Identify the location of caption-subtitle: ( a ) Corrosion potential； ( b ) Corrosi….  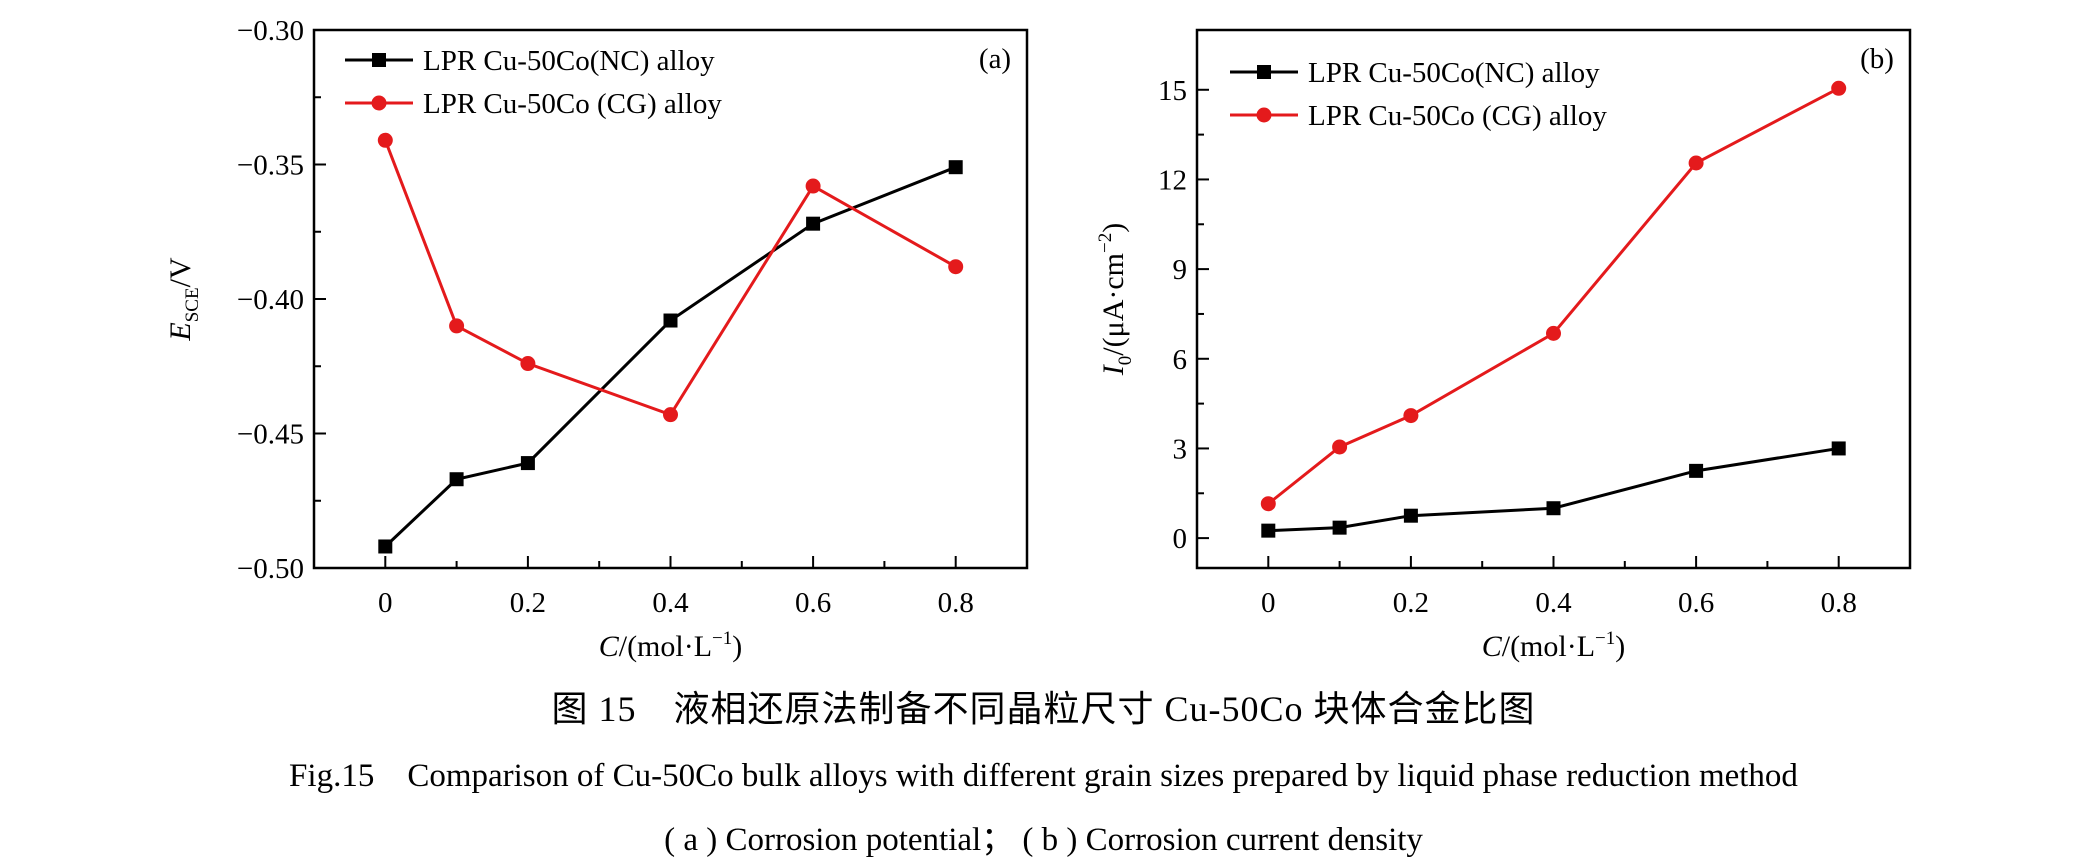
(1043, 840).